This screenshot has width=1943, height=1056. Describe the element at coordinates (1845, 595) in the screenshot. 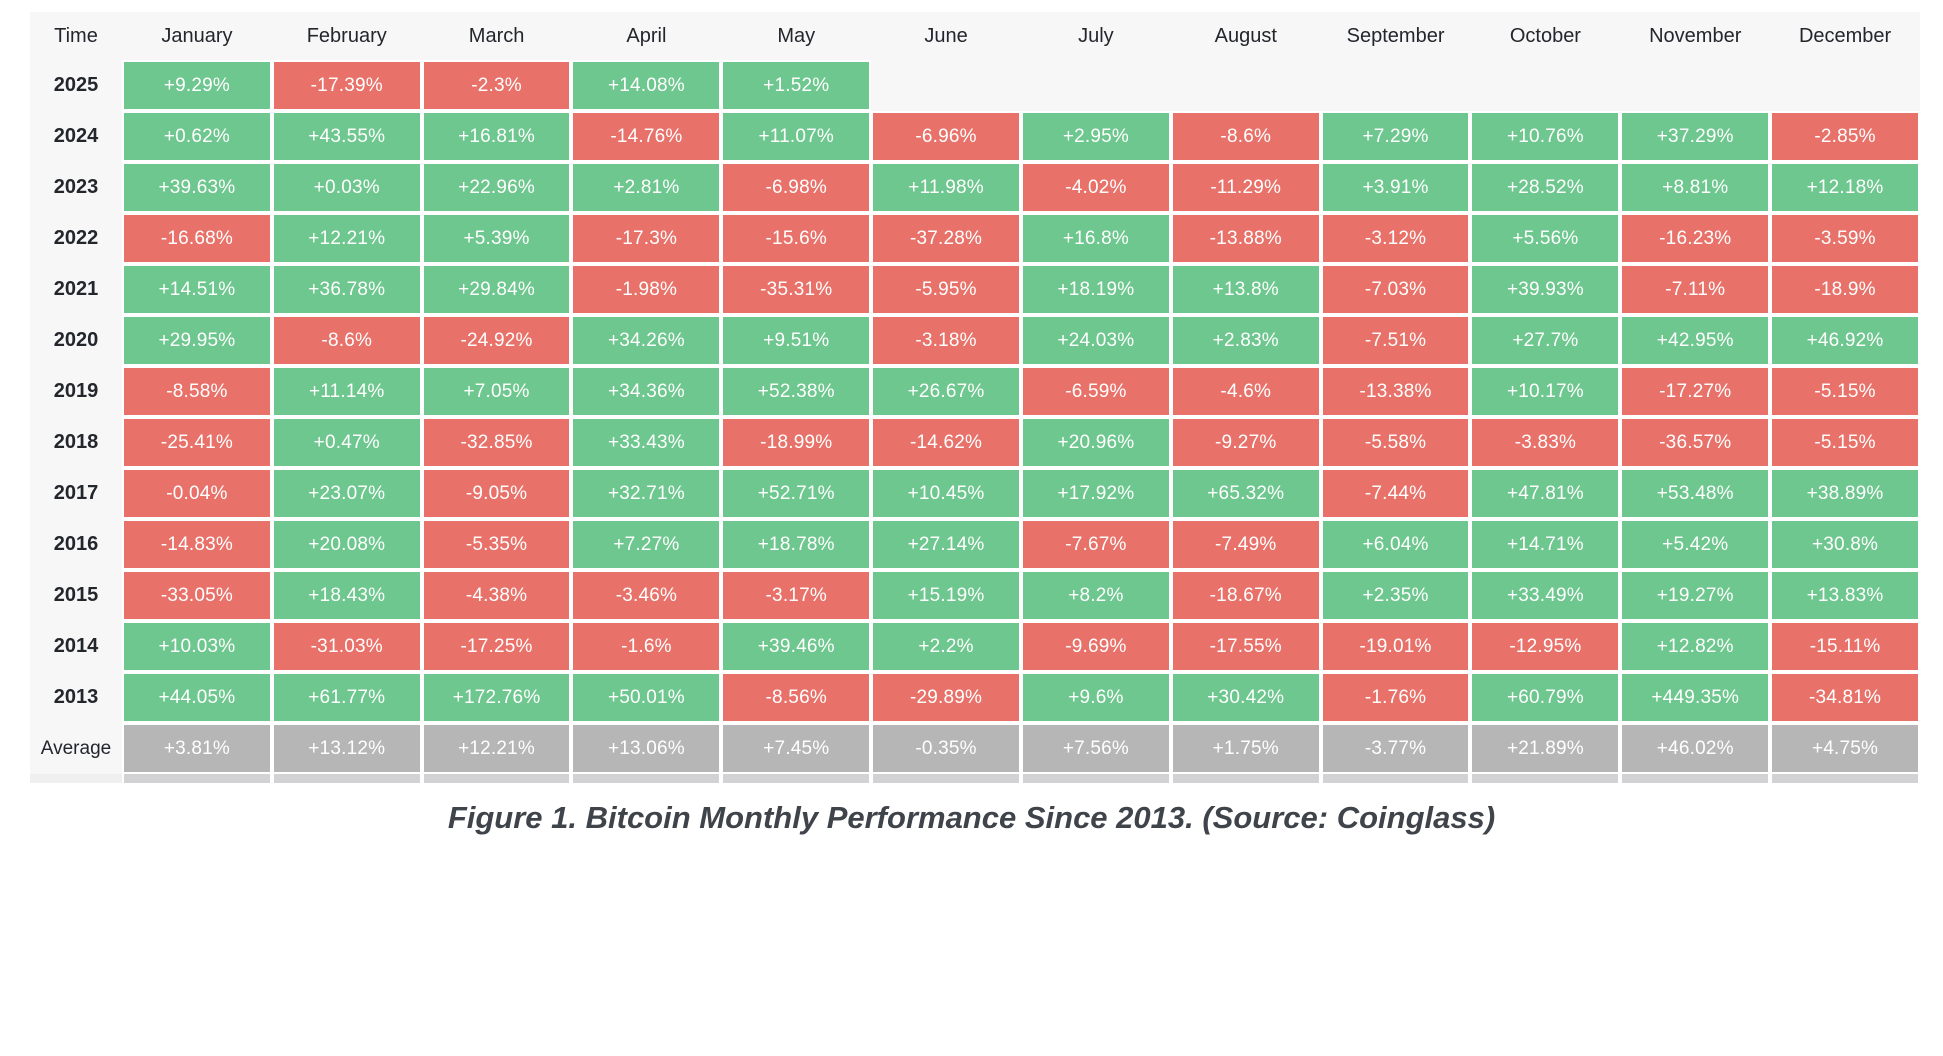

I see `performance-cell: +13.83%` at that location.